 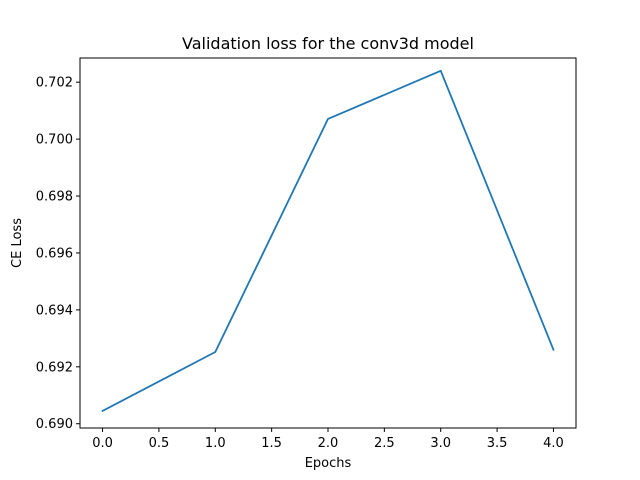 What do you see at coordinates (328, 43) in the screenshot?
I see `chart-title: Validation loss for the conv3d model` at bounding box center [328, 43].